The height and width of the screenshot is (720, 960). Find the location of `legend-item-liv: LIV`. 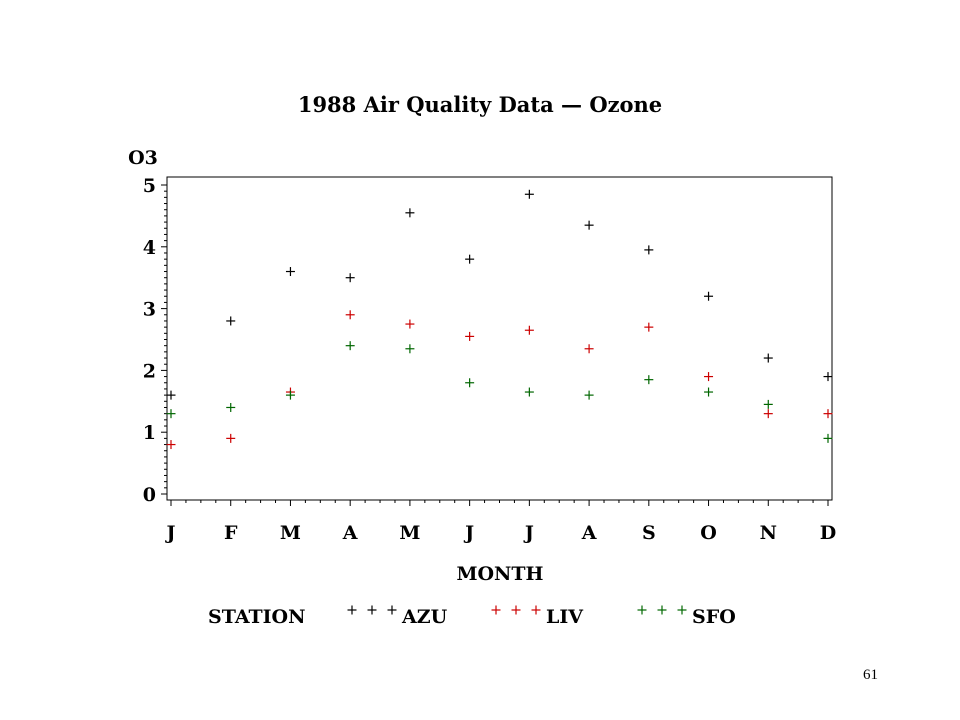

legend-item-liv: LIV is located at coordinates (537, 616).